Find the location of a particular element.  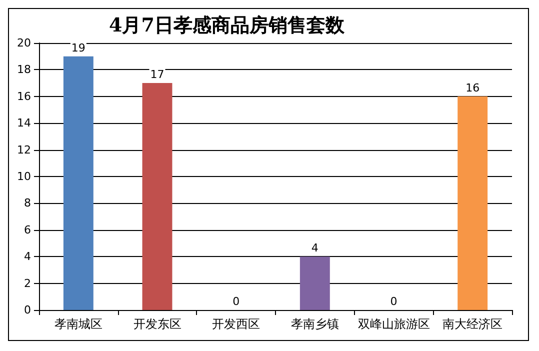

y-tick-label: 2 is located at coordinates (27, 283).